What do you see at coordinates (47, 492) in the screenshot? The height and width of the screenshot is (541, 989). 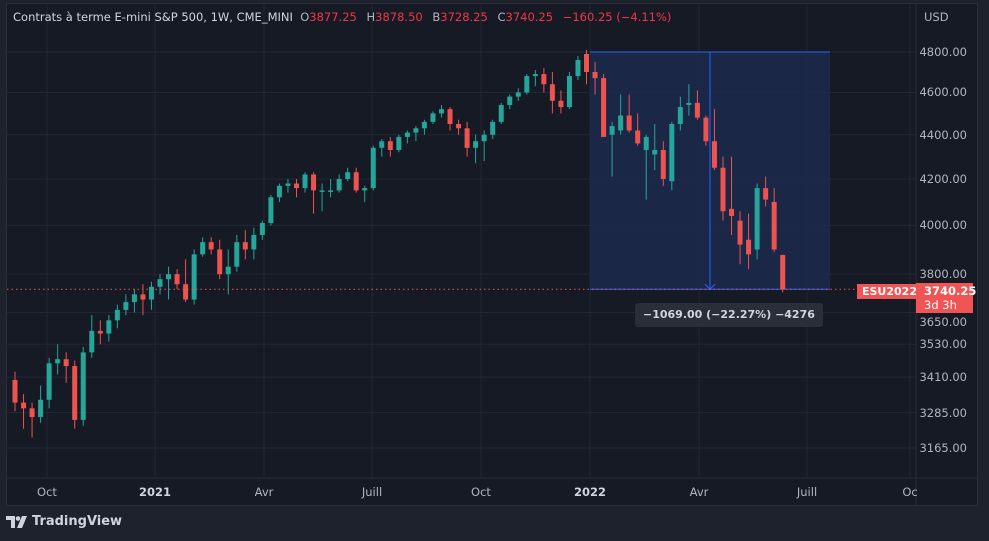 I see `time-label: Oct` at bounding box center [47, 492].